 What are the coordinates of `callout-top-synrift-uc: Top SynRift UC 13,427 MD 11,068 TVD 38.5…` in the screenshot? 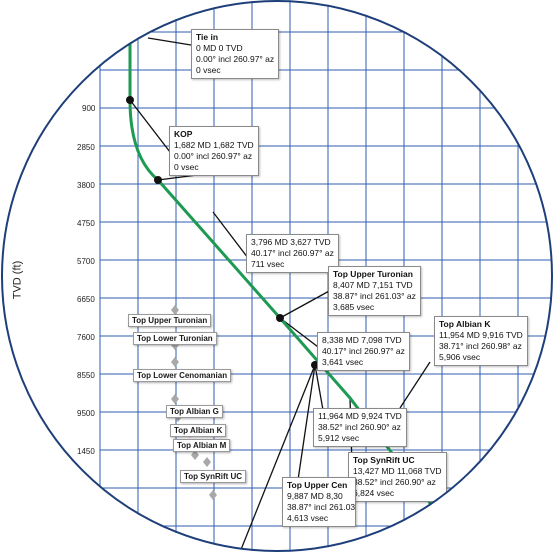 It's located at (397, 477).